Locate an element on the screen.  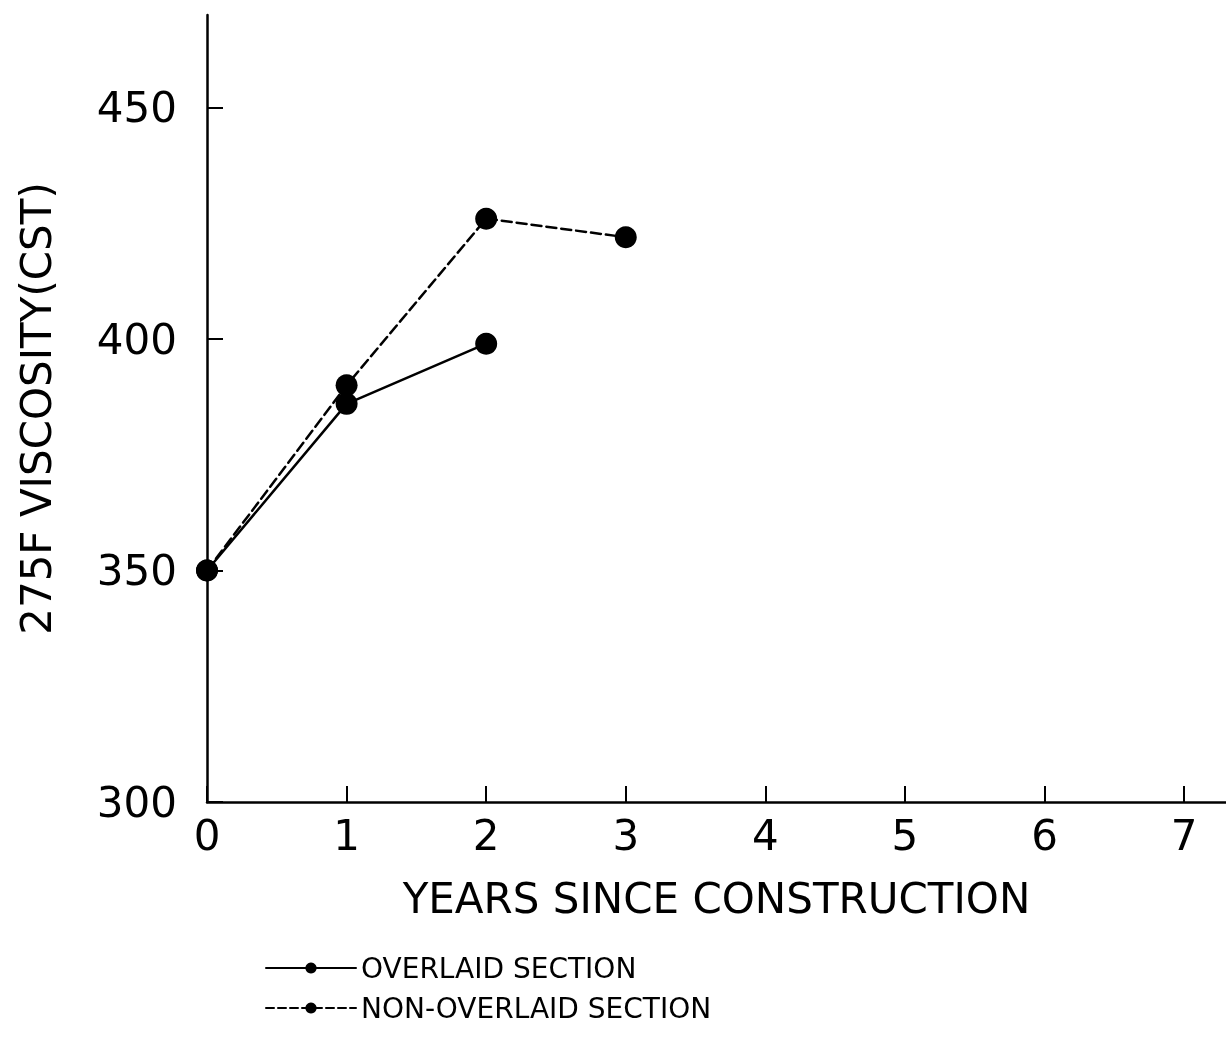
legend-label: NON-OVERLAID SECTION is located at coordinates (536, 1008).